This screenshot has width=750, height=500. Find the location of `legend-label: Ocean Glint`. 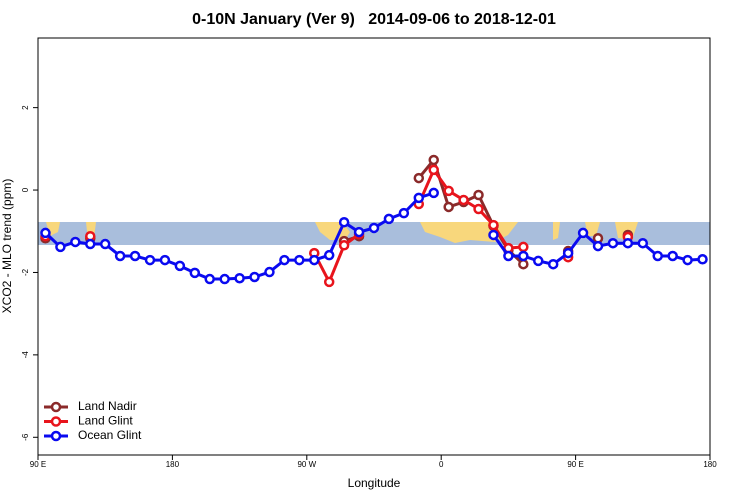

legend-label: Ocean Glint is located at coordinates (110, 435).